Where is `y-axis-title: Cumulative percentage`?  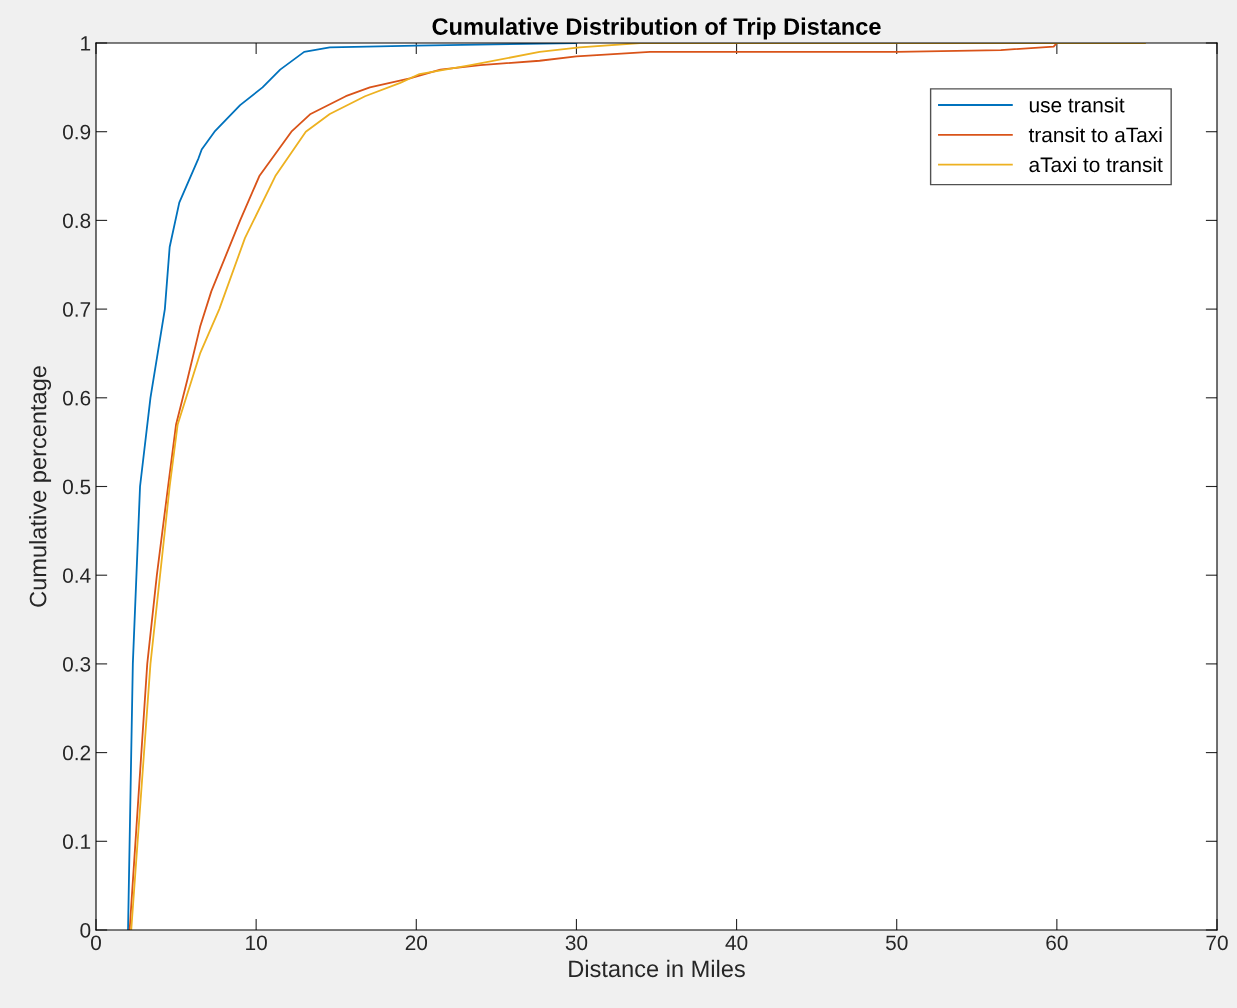 y-axis-title: Cumulative percentage is located at coordinates (40, 486).